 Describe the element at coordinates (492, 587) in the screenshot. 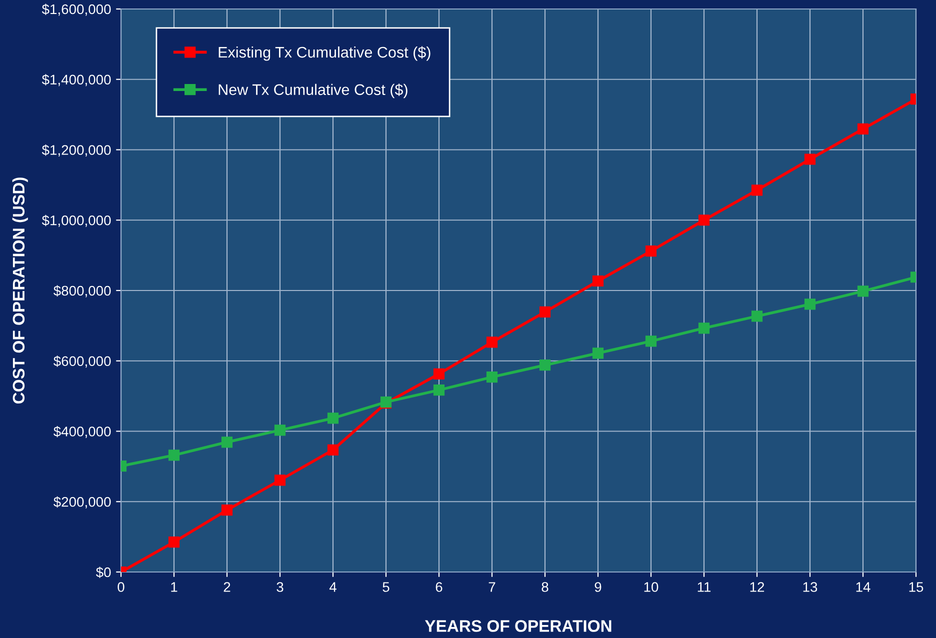

I see `x-tick-label: 7` at that location.